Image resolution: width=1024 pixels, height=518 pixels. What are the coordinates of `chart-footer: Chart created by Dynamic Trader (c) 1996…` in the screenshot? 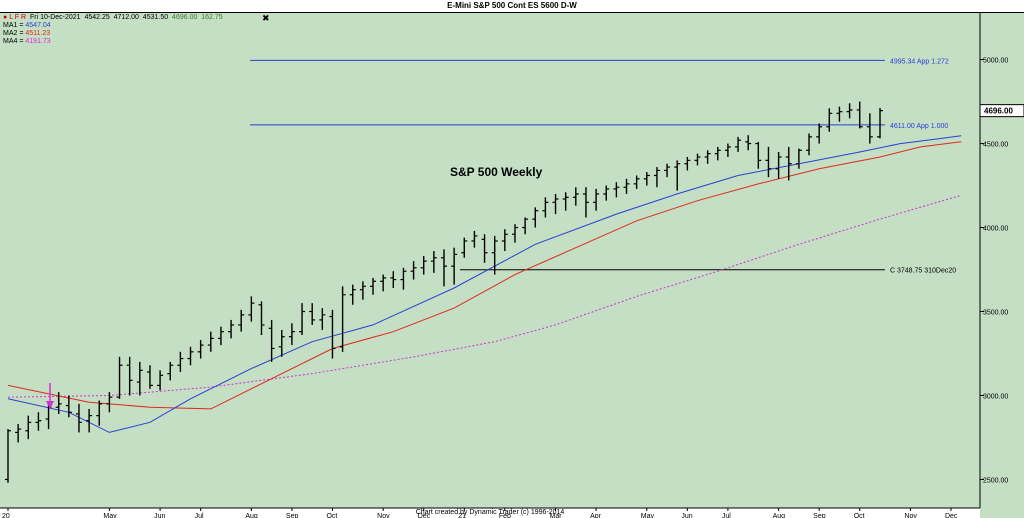 It's located at (490, 512).